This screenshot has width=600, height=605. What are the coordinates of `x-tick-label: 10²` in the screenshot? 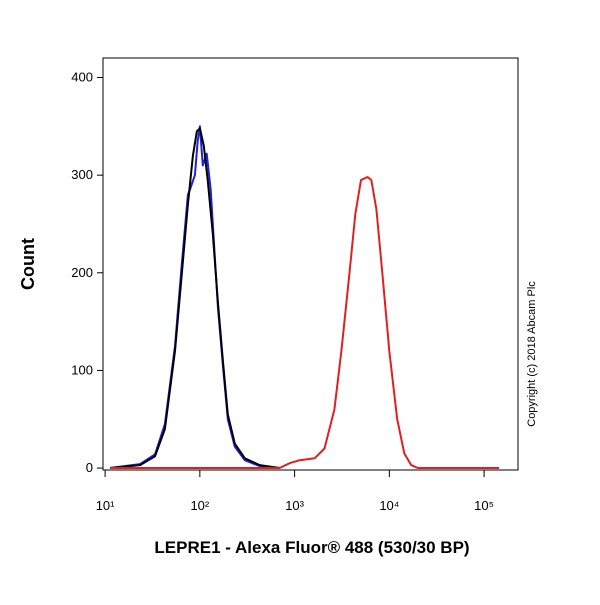 It's located at (199, 505).